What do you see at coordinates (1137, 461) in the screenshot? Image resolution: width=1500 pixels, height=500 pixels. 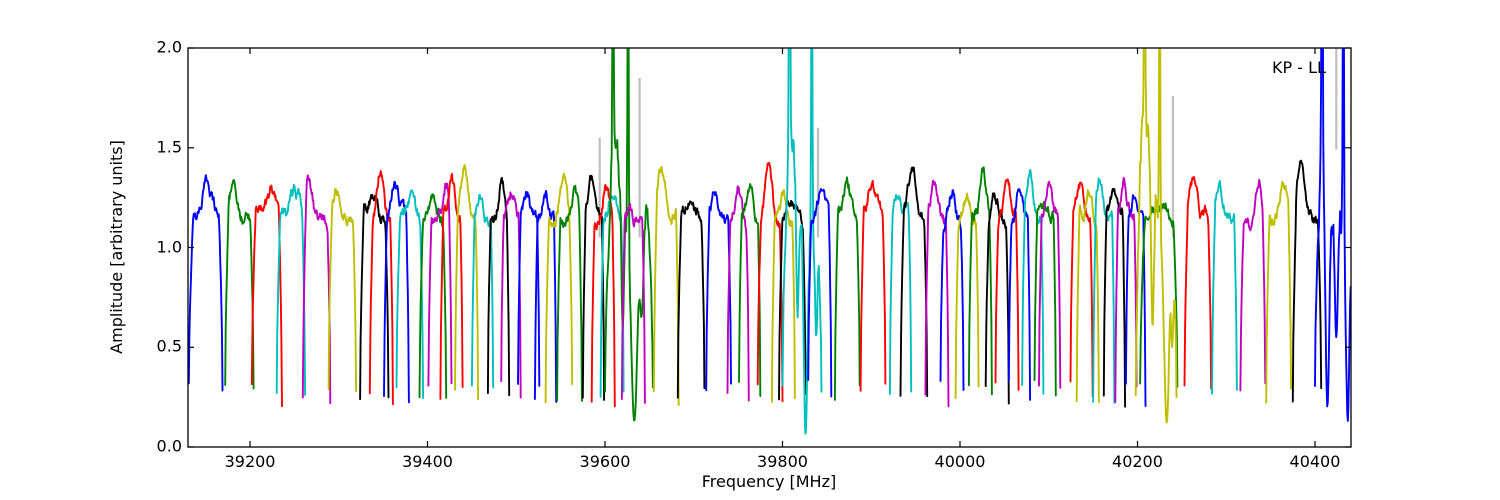 I see `x-tick-label: 40200` at bounding box center [1137, 461].